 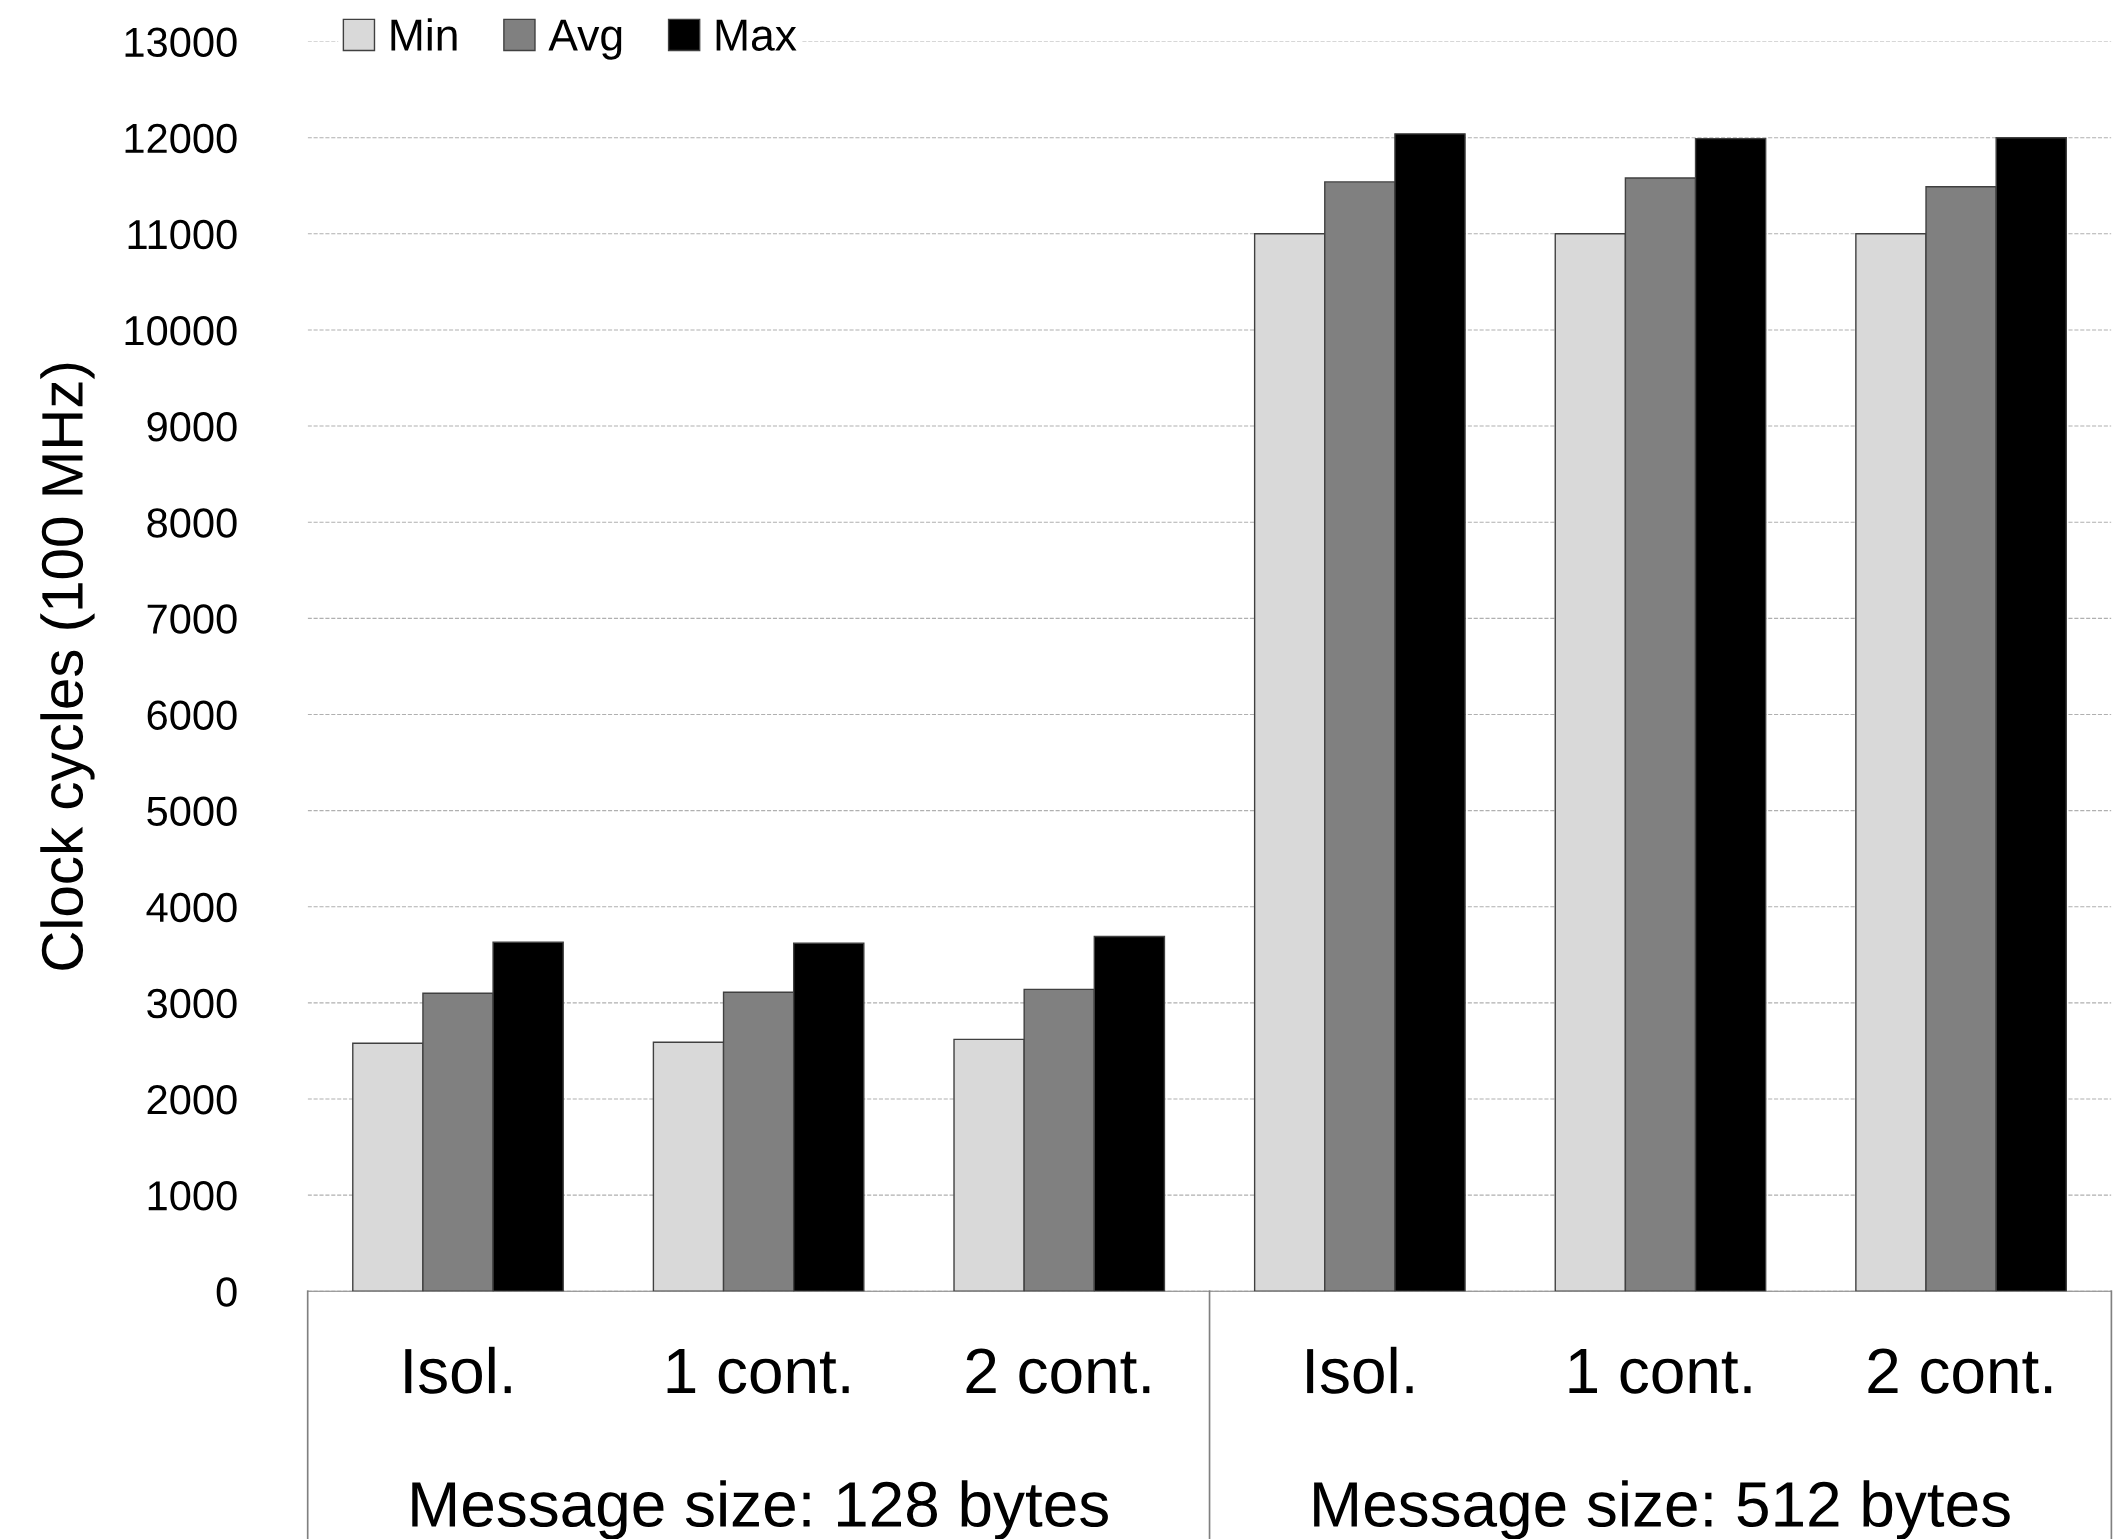 I want to click on y-tick-label: 4000, so click(x=191, y=907).